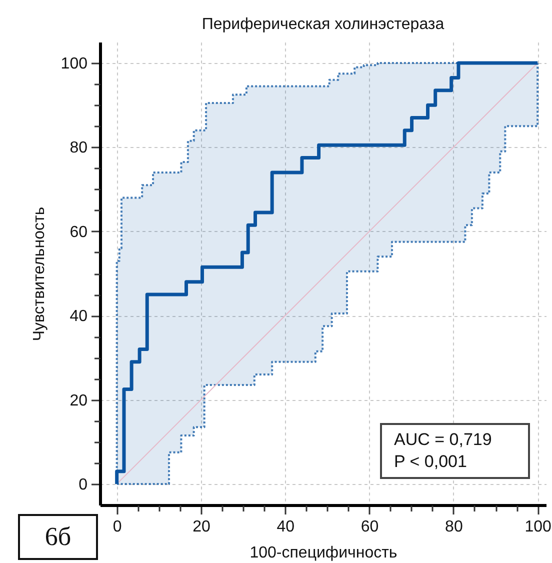  What do you see at coordinates (454, 527) in the screenshot?
I see `x-tick-label: 80` at bounding box center [454, 527].